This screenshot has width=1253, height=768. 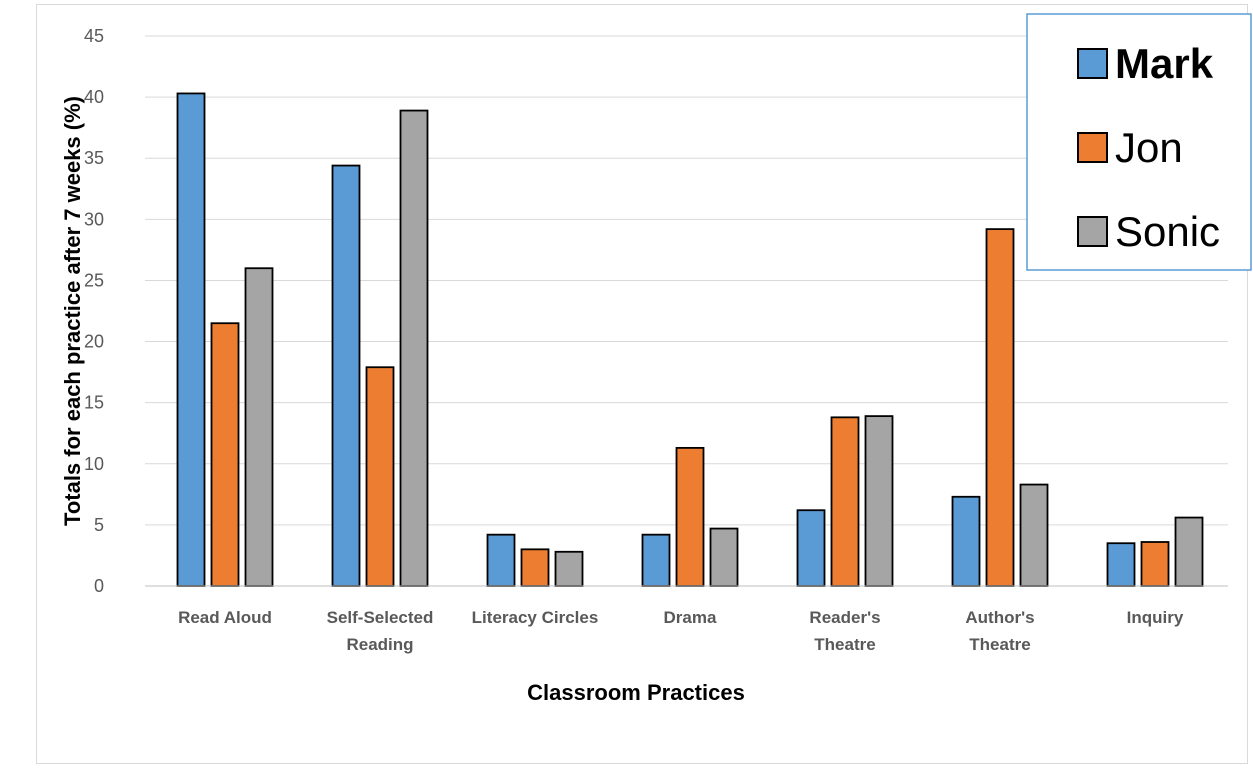 What do you see at coordinates (94, 342) in the screenshot?
I see `y-tick-label: 20` at bounding box center [94, 342].